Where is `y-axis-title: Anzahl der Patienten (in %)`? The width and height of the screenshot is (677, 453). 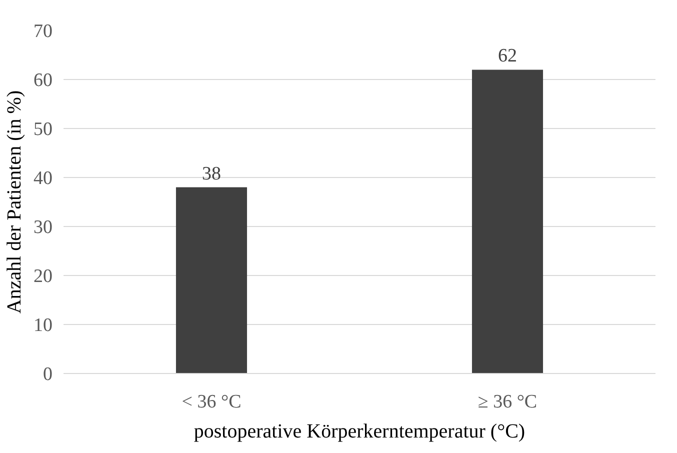 y-axis-title: Anzahl der Patienten (in %) is located at coordinates (15, 202).